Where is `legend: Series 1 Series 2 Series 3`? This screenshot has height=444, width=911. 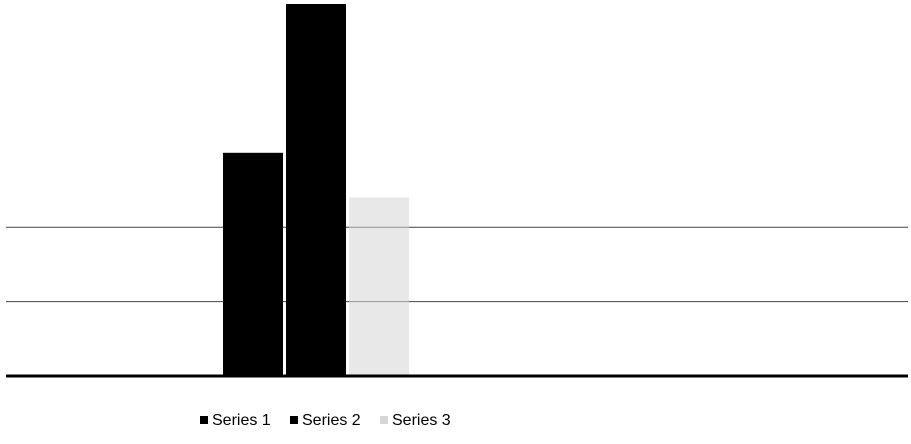 legend: Series 1 Series 2 Series 3 is located at coordinates (325, 420).